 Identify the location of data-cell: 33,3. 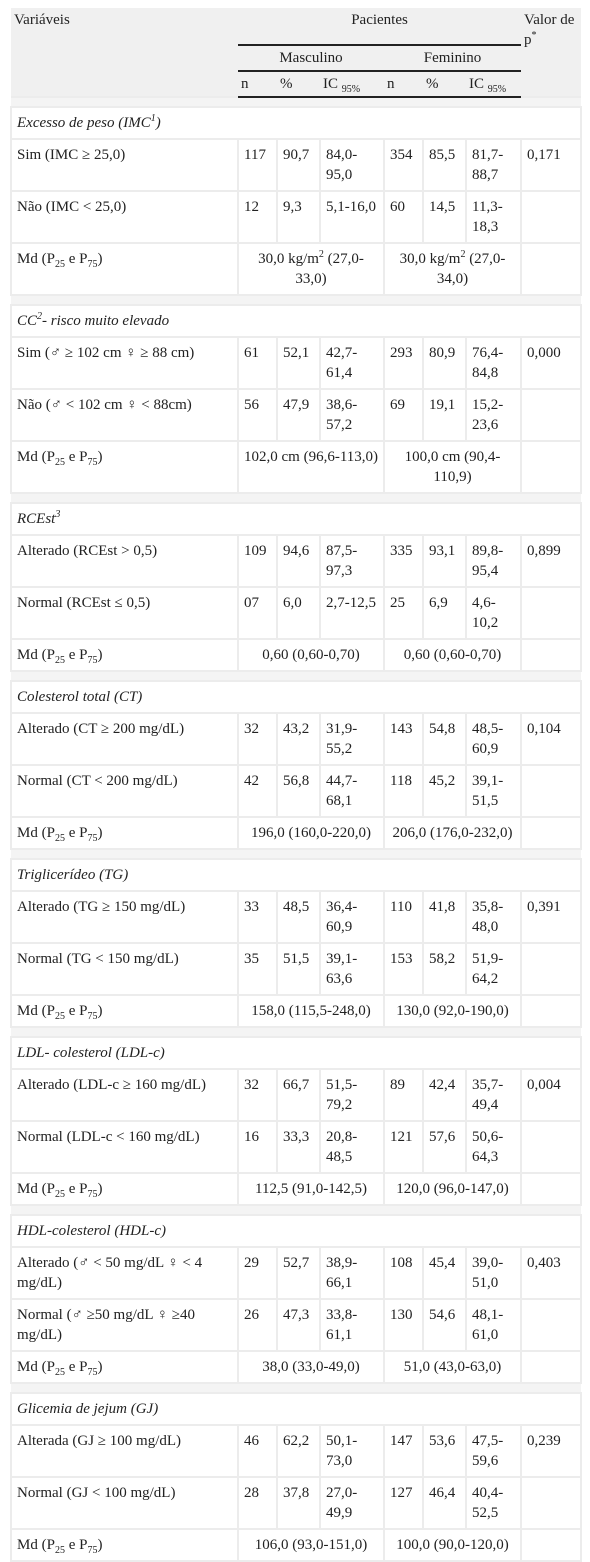
(298, 1147).